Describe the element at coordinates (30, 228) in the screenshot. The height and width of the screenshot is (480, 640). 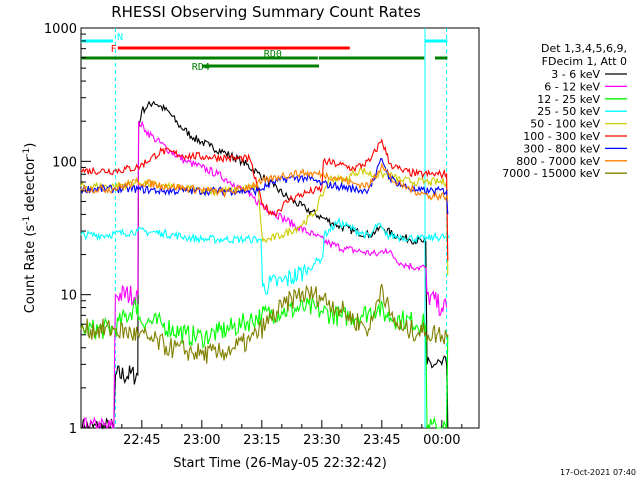
I see `y-axis-label: Count Rate (s-1 detector-1)` at that location.